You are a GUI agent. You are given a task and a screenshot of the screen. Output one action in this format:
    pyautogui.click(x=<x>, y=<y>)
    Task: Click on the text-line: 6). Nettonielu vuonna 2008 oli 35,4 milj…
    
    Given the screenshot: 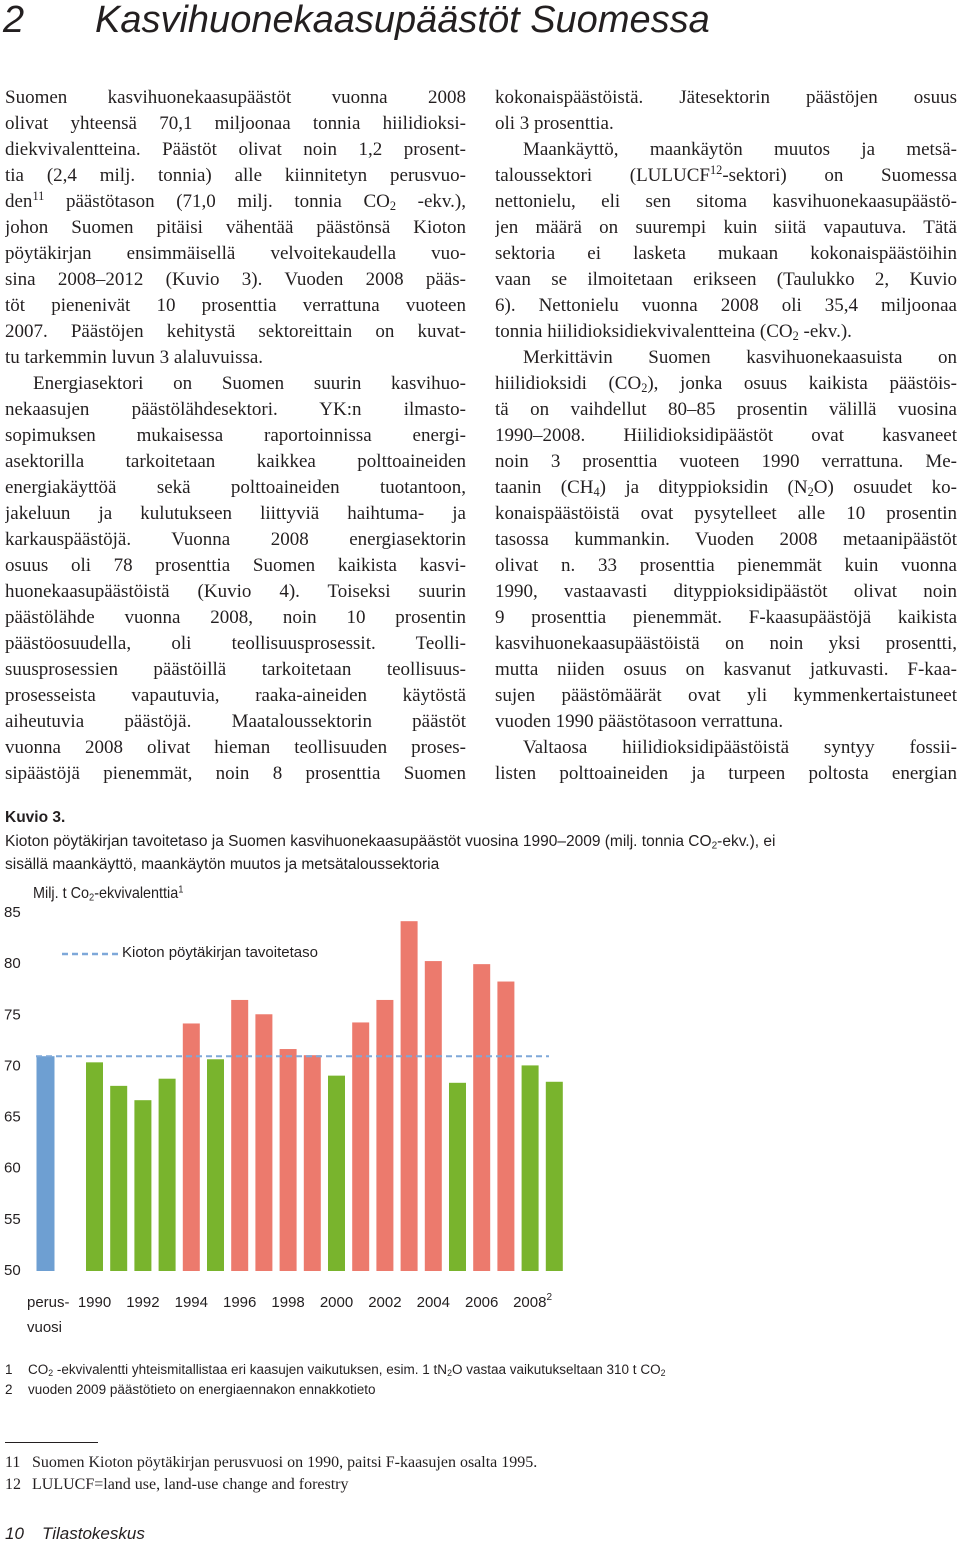 What is the action you would take?
    pyautogui.click(x=726, y=306)
    